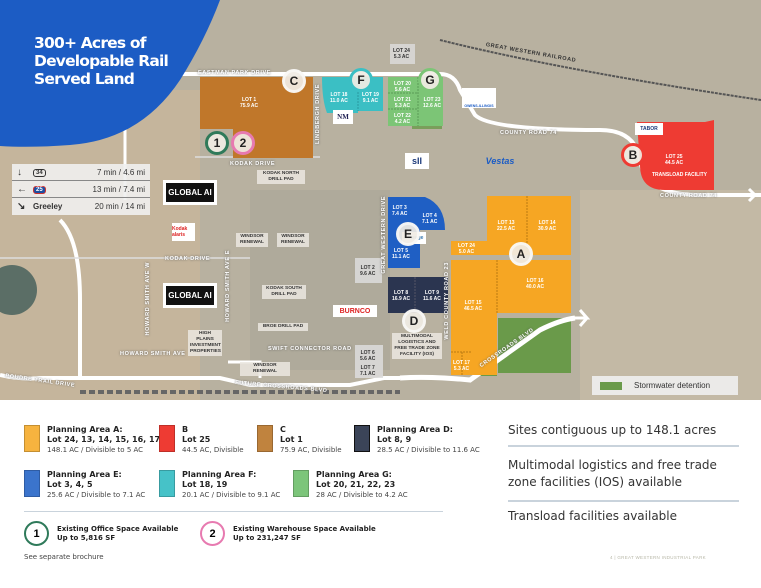 Image resolution: width=761 pixels, height=588 pixels. What do you see at coordinates (228, 286) in the screenshot?
I see `road-label: HOWARD SMITH AVE E` at bounding box center [228, 286].